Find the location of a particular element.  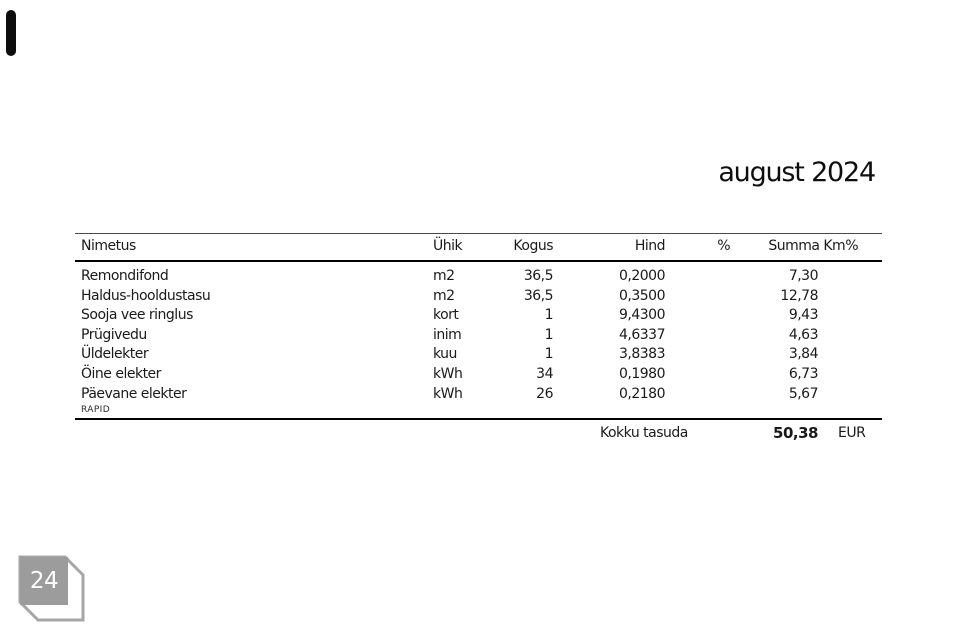

table-row: Prügivedu inim 1 4,6337 4,63 is located at coordinates (478, 336).